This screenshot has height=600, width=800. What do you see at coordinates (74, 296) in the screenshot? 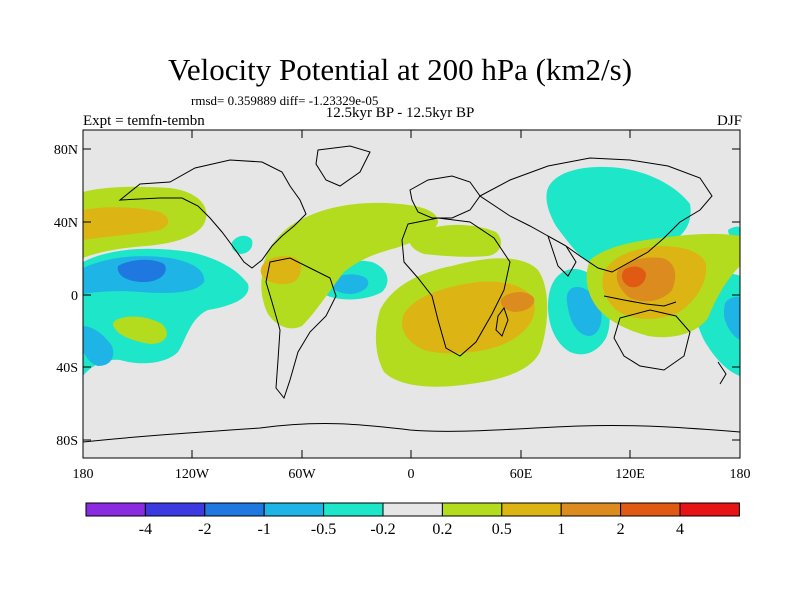
I see `lat-label-0: 0` at bounding box center [74, 296].